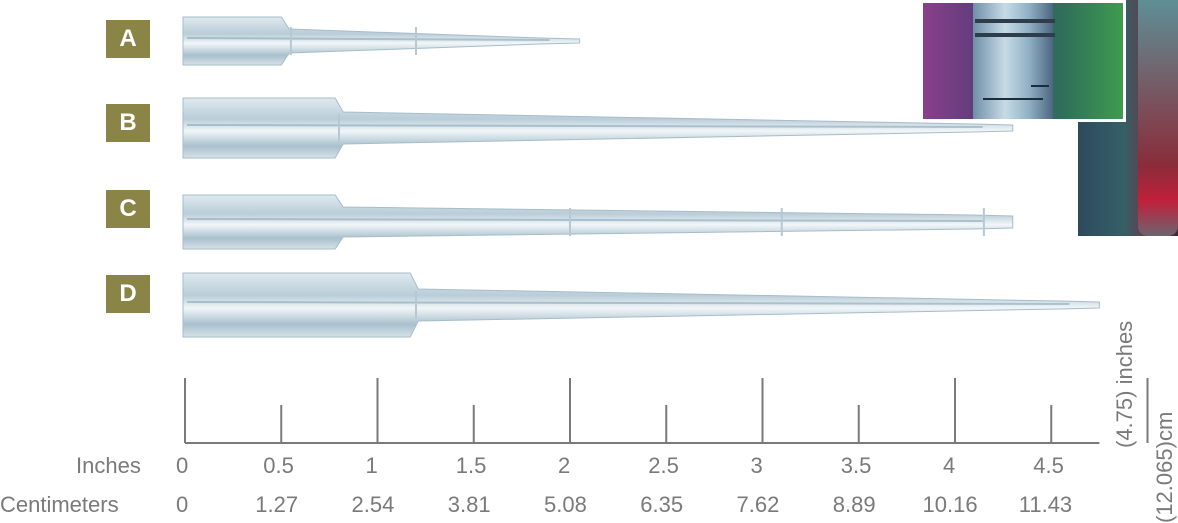  I want to click on pipette-closeup-photo, so click(1023, 61).